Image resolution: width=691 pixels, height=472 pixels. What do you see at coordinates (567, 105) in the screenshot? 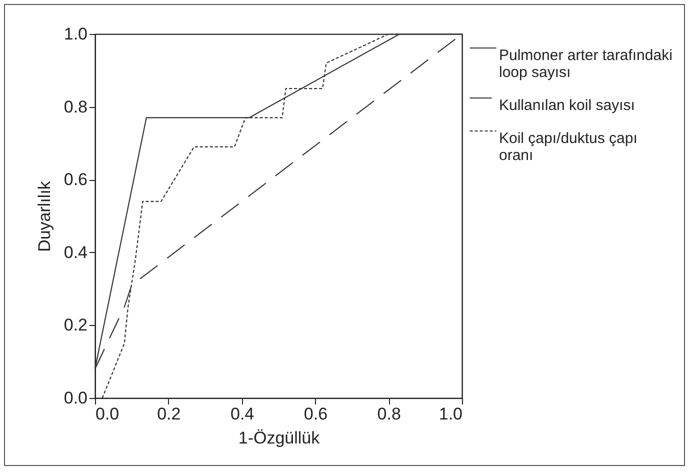
I see `legend-label: Kullanılan koil sayısı` at bounding box center [567, 105].